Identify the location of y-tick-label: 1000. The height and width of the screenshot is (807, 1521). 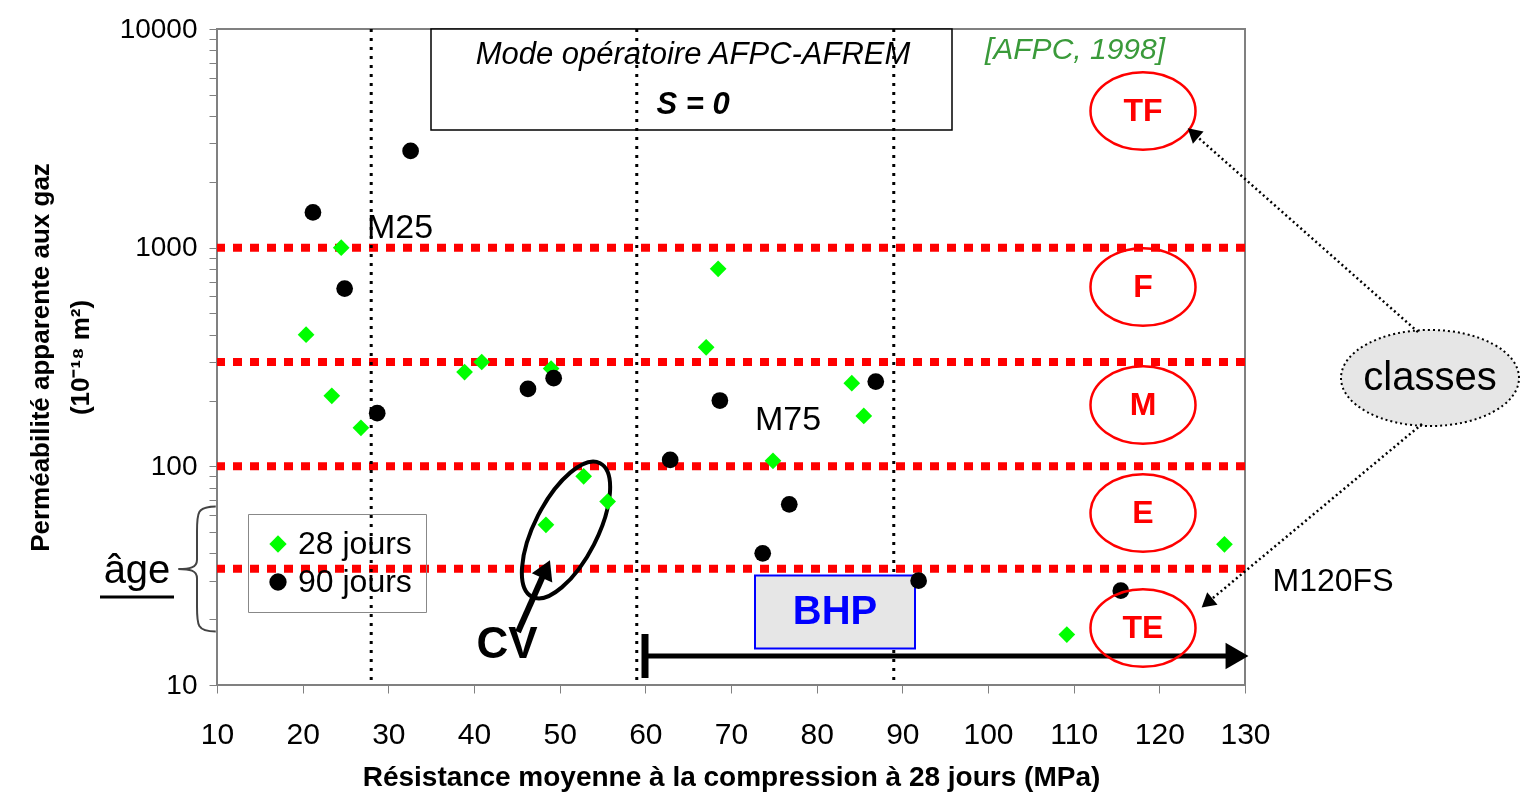
(166, 247).